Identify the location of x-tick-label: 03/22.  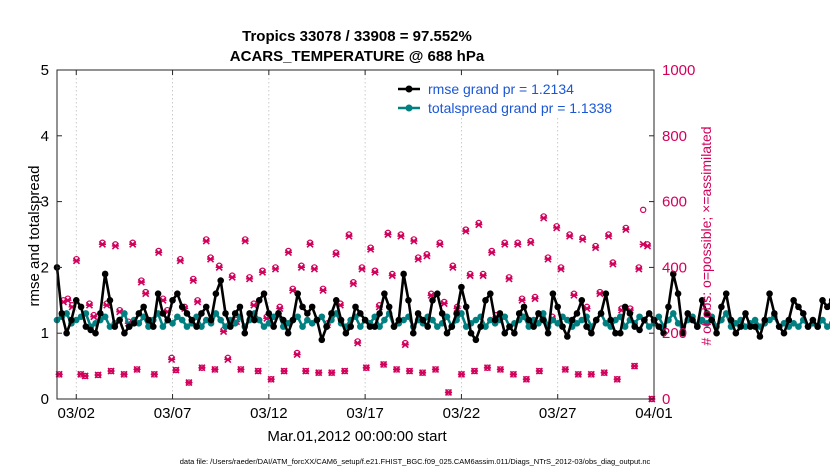
(462, 413).